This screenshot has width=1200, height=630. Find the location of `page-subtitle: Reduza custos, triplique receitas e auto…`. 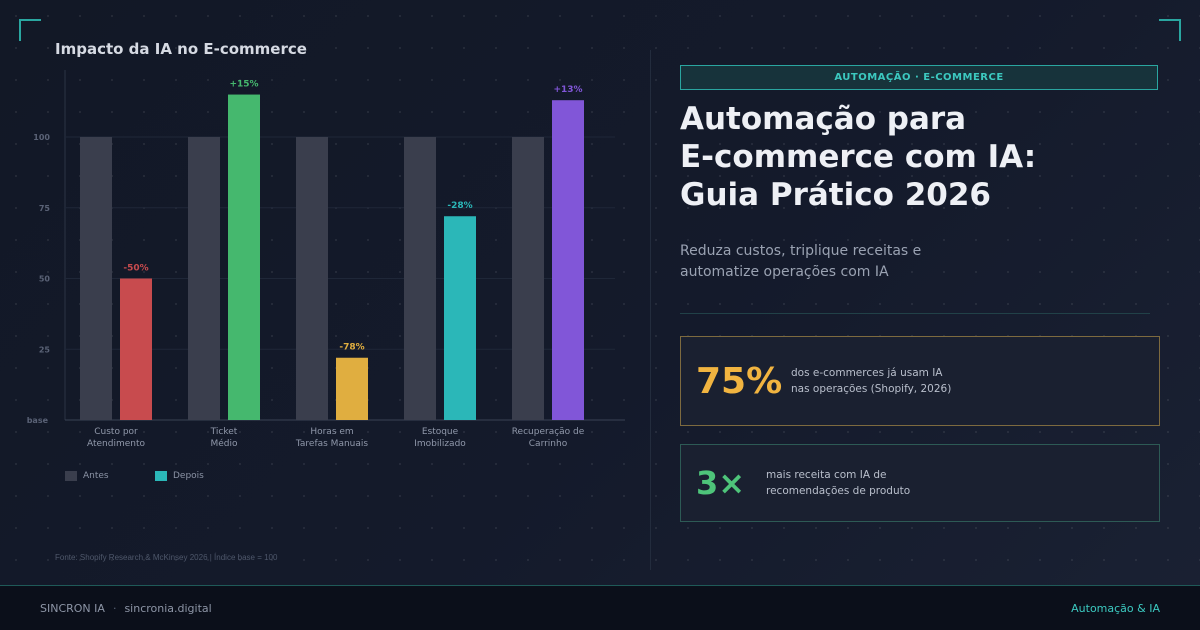

page-subtitle: Reduza custos, triplique receitas e auto… is located at coordinates (880, 262).